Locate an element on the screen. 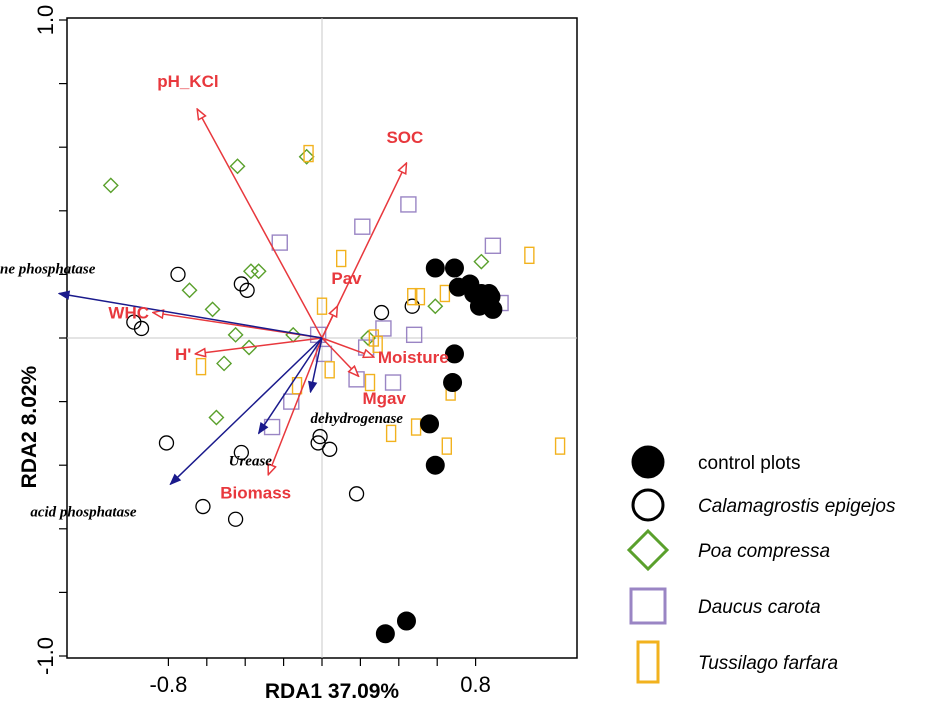 Image resolution: width=950 pixels, height=702 pixels. x-tick-label: -0.8 is located at coordinates (168, 684).